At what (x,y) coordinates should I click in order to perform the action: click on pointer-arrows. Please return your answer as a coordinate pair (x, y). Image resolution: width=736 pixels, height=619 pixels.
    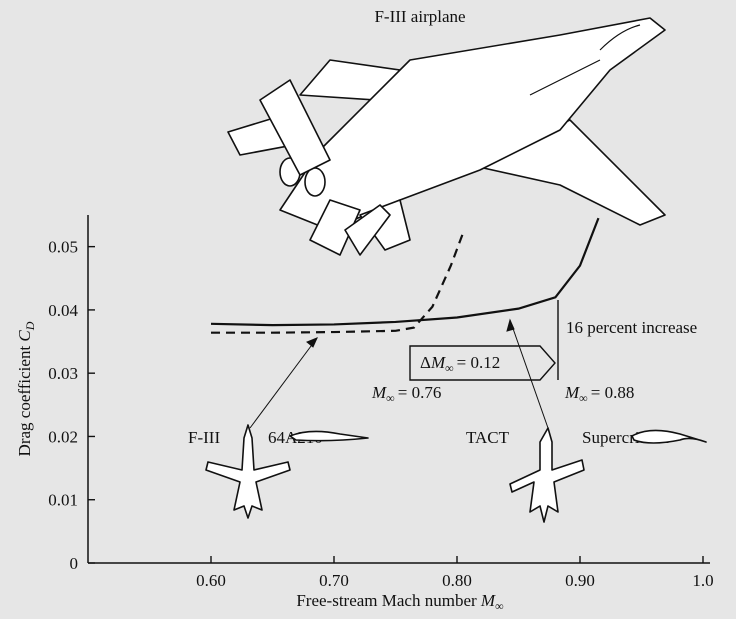
    Looking at the image, I should click on (399, 373).